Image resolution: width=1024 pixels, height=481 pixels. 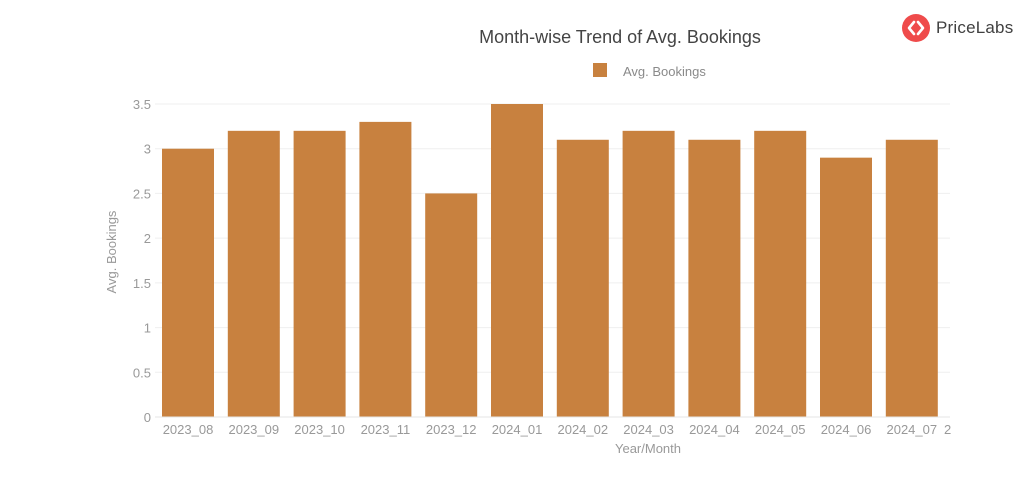 What do you see at coordinates (911, 429) in the screenshot?
I see `x-tick-label: 2024_07` at bounding box center [911, 429].